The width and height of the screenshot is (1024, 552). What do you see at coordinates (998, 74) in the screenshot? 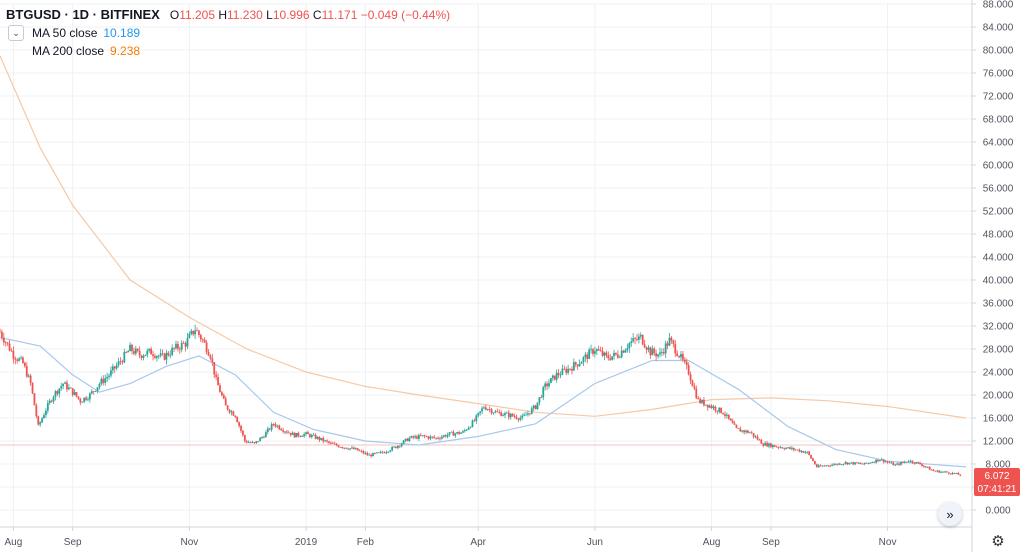
I see `price-tick-label: 76.000` at bounding box center [998, 74].